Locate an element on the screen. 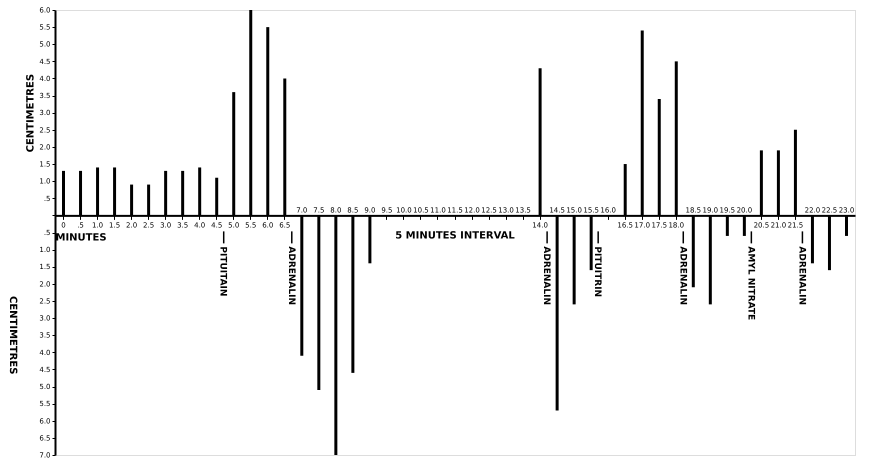 This screenshot has width=873, height=465. ref-line-label: AMYL NITRATE is located at coordinates (750, 283).